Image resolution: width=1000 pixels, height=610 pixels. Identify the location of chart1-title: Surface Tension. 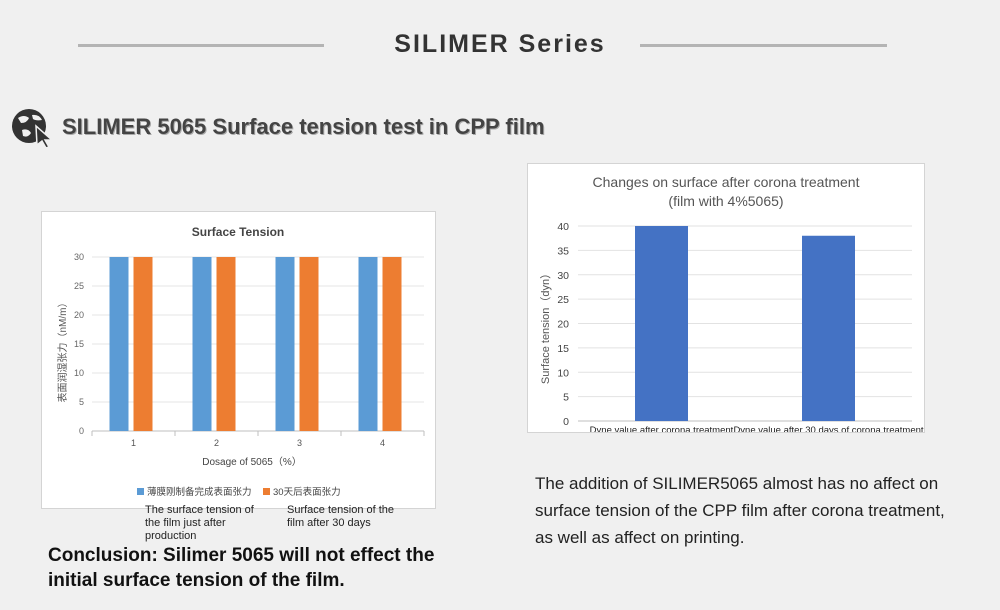
(238, 232).